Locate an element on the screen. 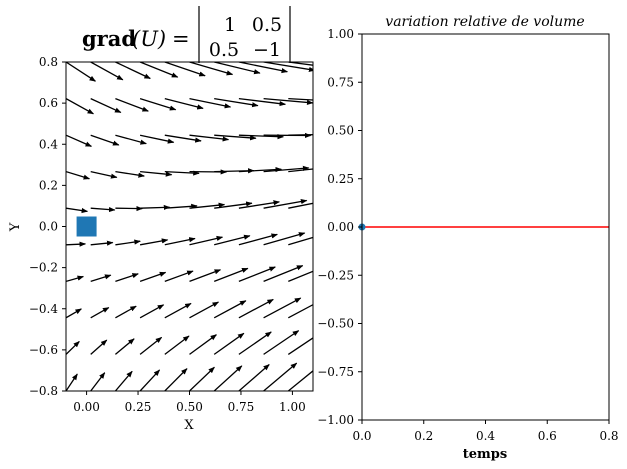 The height and width of the screenshot is (469, 627). title-arg: (U) is located at coordinates (149, 39).